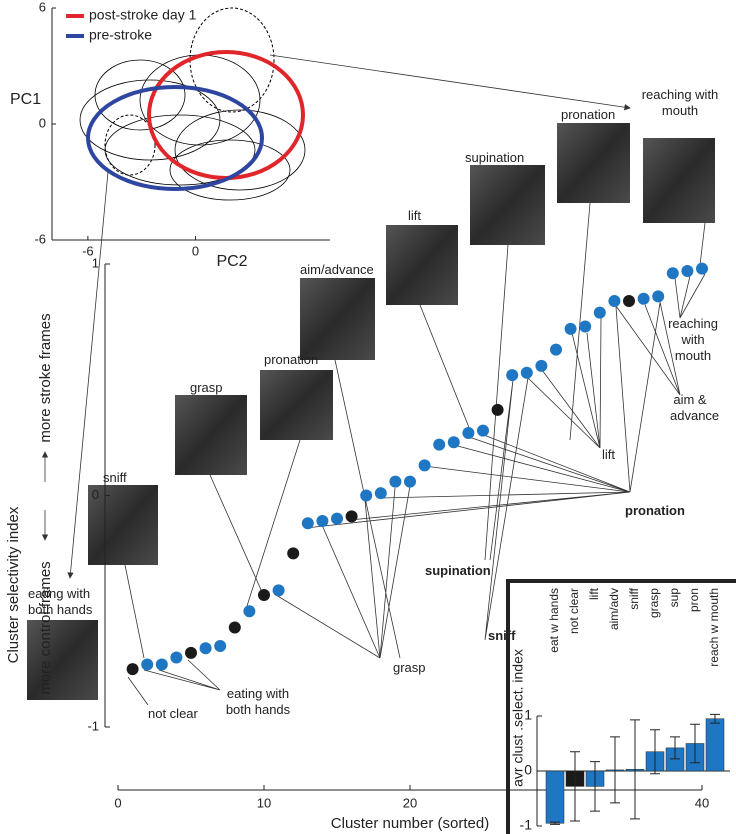  I want to click on x-tick-label: 0, so click(117, 802).